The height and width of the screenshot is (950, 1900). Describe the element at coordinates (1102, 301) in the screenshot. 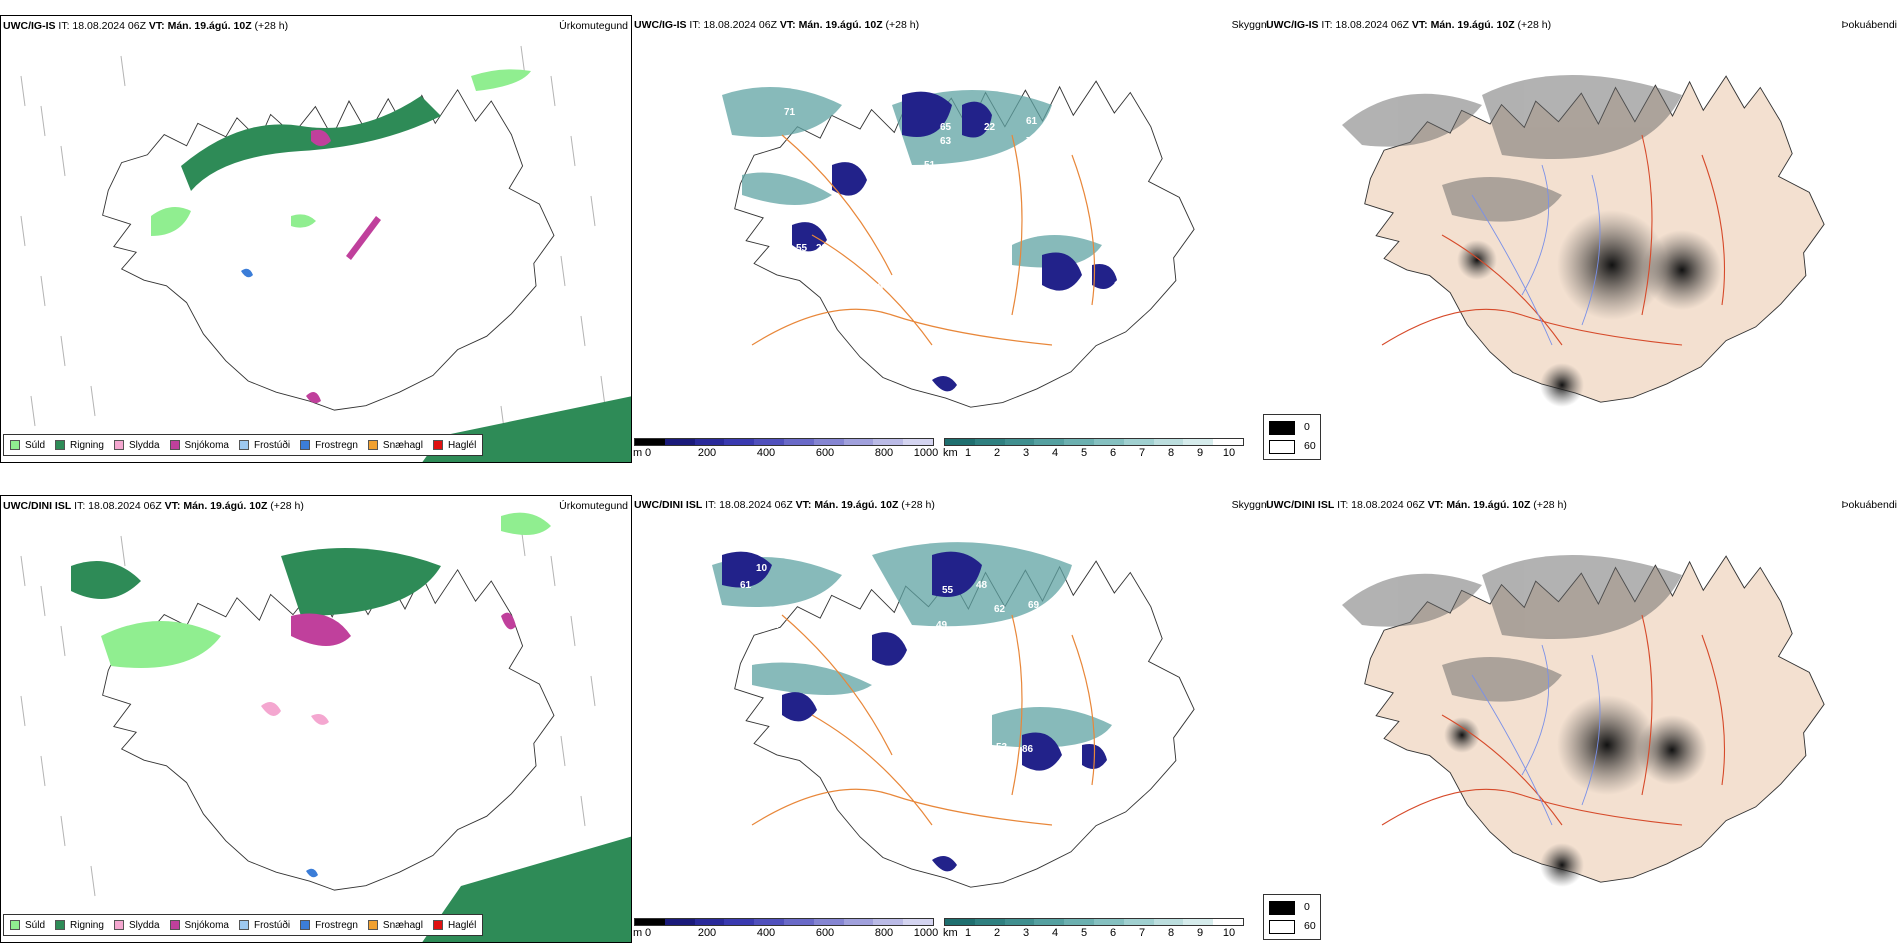

I see `ceiling-value: 110` at that location.